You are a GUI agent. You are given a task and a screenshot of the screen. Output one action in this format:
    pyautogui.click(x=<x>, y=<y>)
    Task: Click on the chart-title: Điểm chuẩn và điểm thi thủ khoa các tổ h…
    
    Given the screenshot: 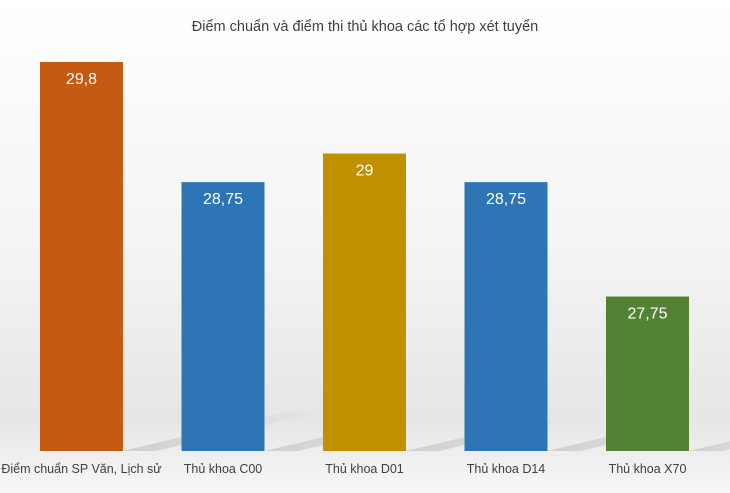 What is the action you would take?
    pyautogui.click(x=365, y=27)
    